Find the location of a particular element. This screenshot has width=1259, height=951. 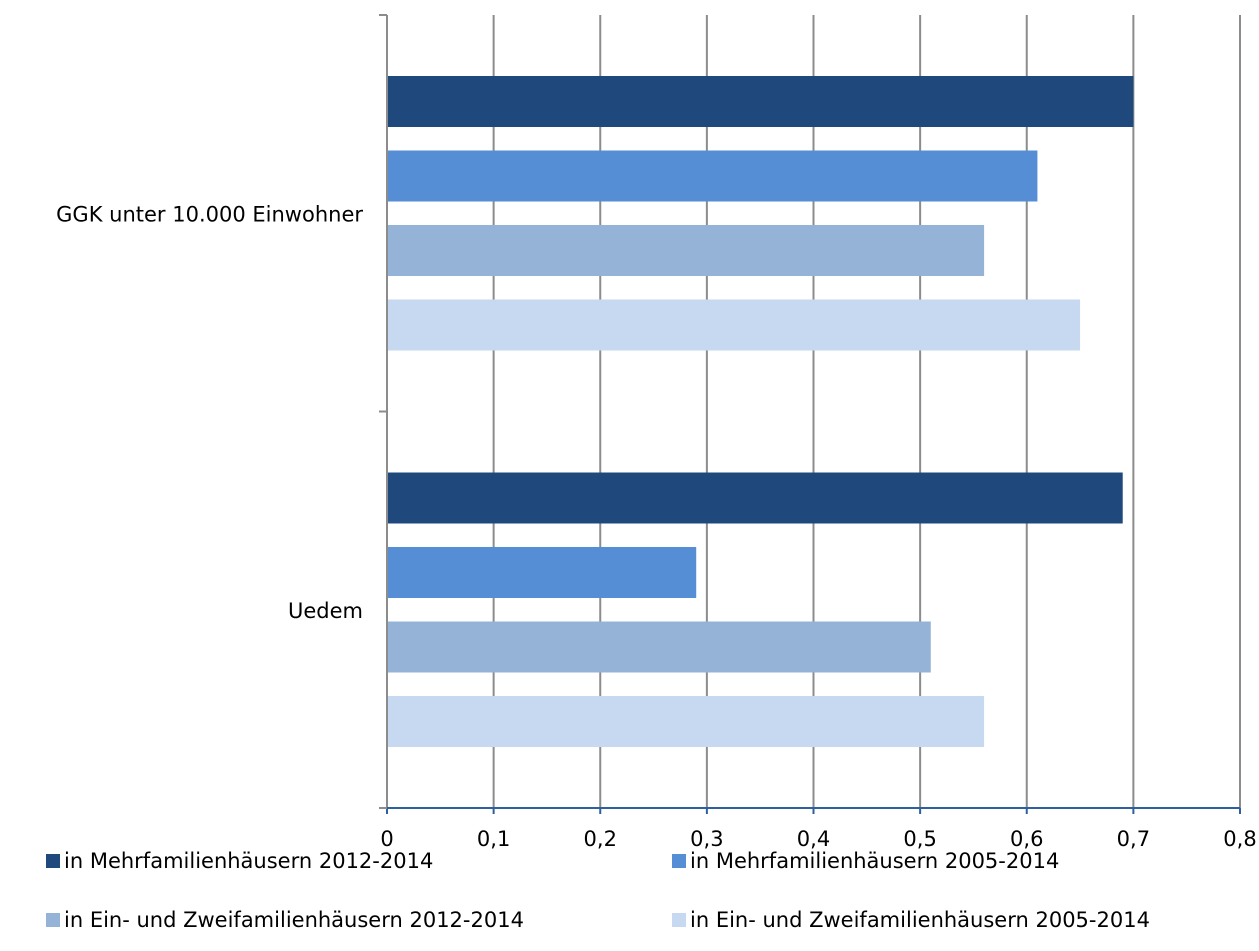

category-labels: GGK unter 10.000 Einwohner Uedem is located at coordinates (209, 412).